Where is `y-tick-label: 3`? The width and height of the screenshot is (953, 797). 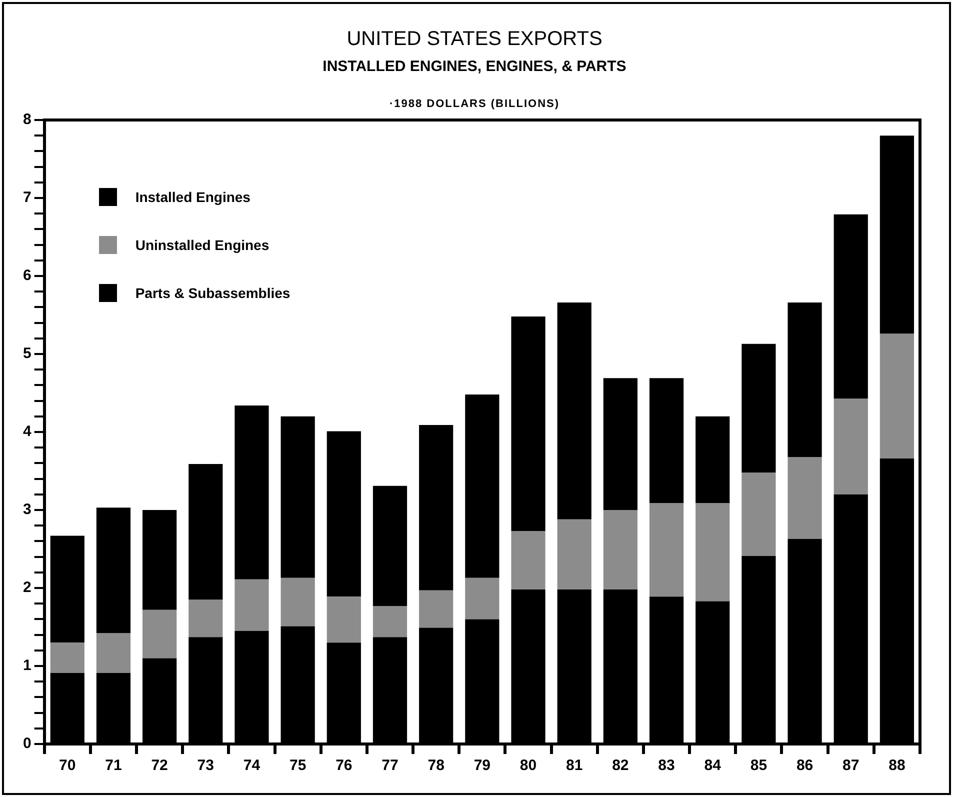
y-tick-label: 3 is located at coordinates (27, 509).